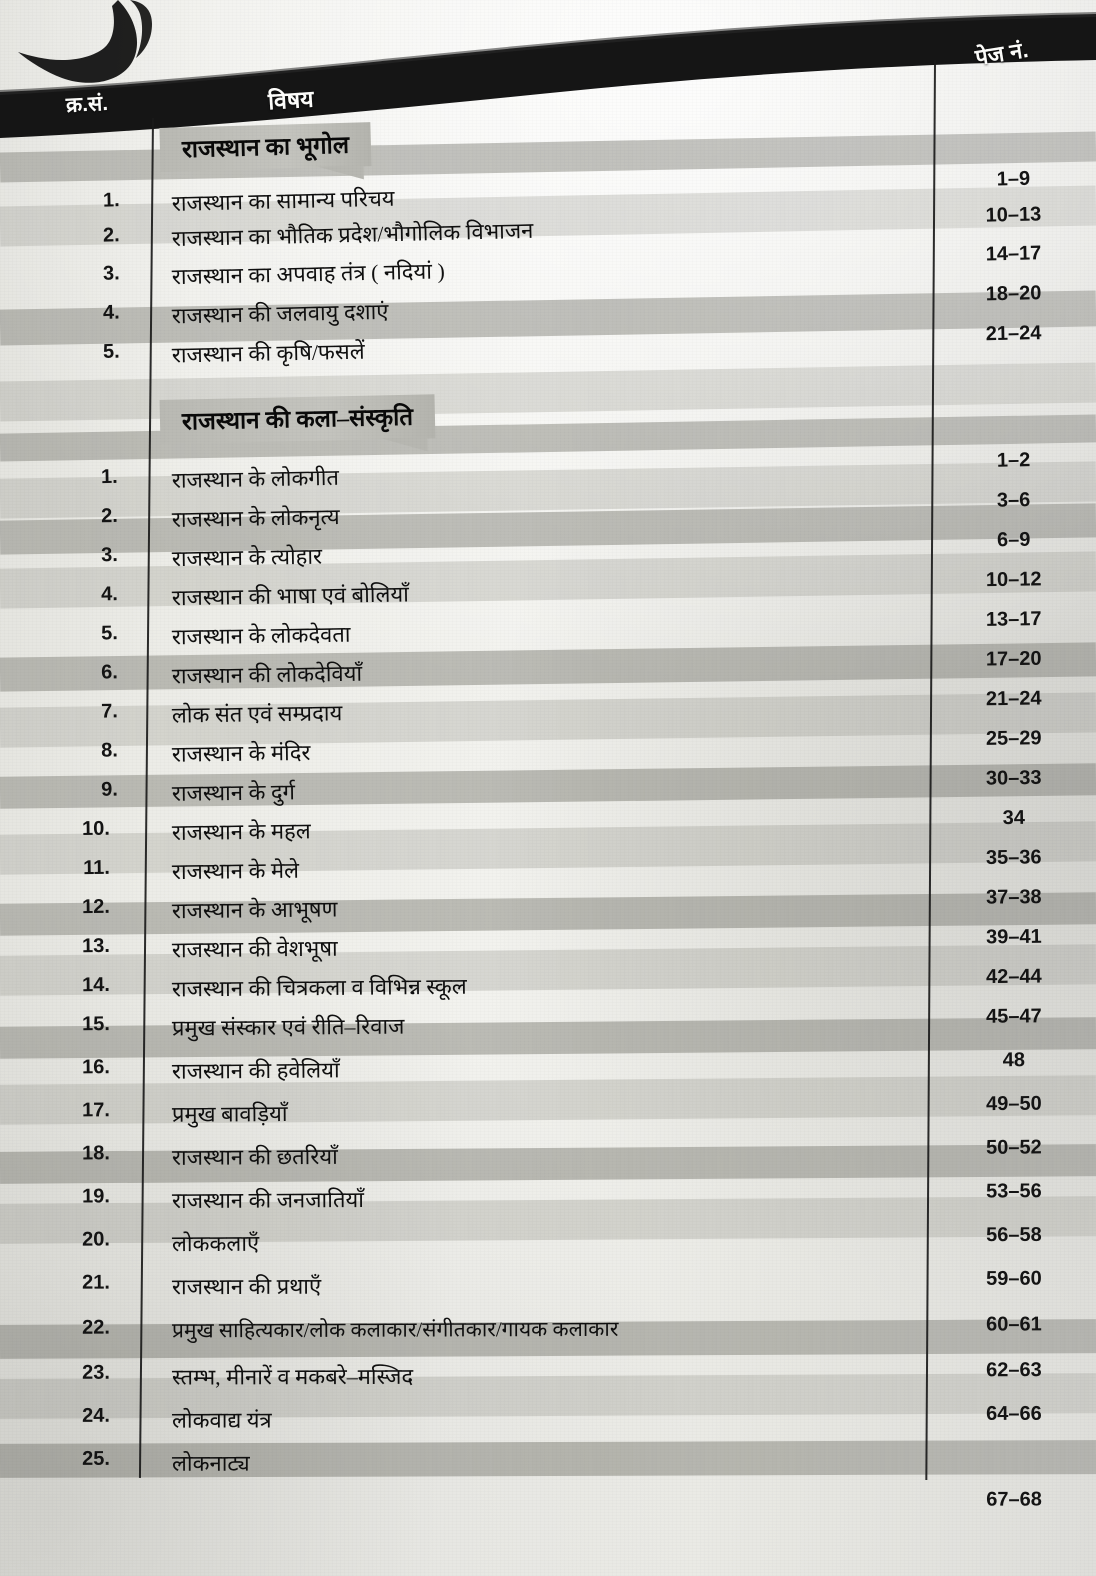 The image size is (1096, 1576). What do you see at coordinates (78, 41) in the screenshot?
I see `decorative-swoosh` at bounding box center [78, 41].